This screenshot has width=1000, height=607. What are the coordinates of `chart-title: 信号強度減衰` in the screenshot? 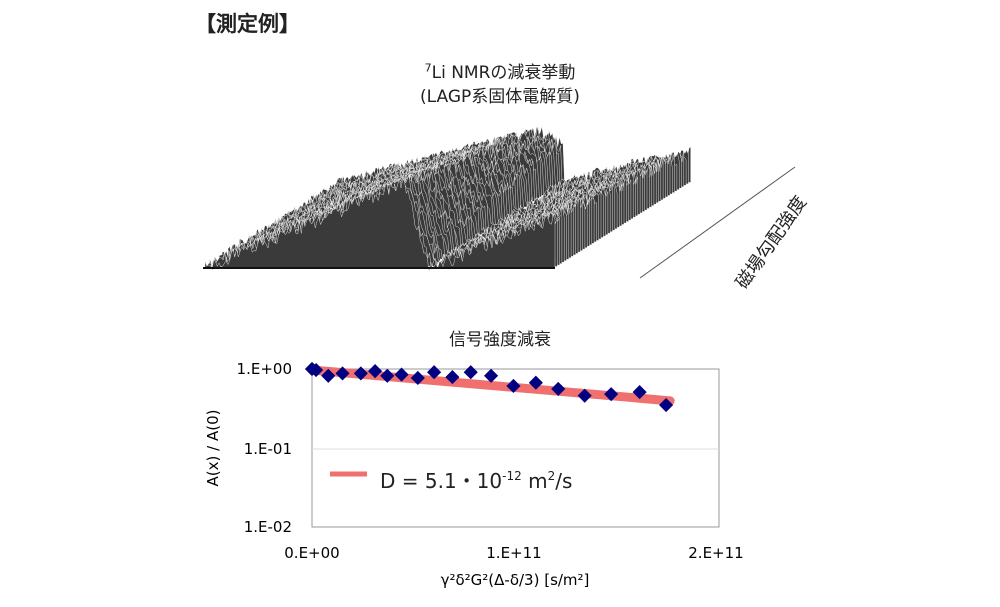 It's located at (500, 340).